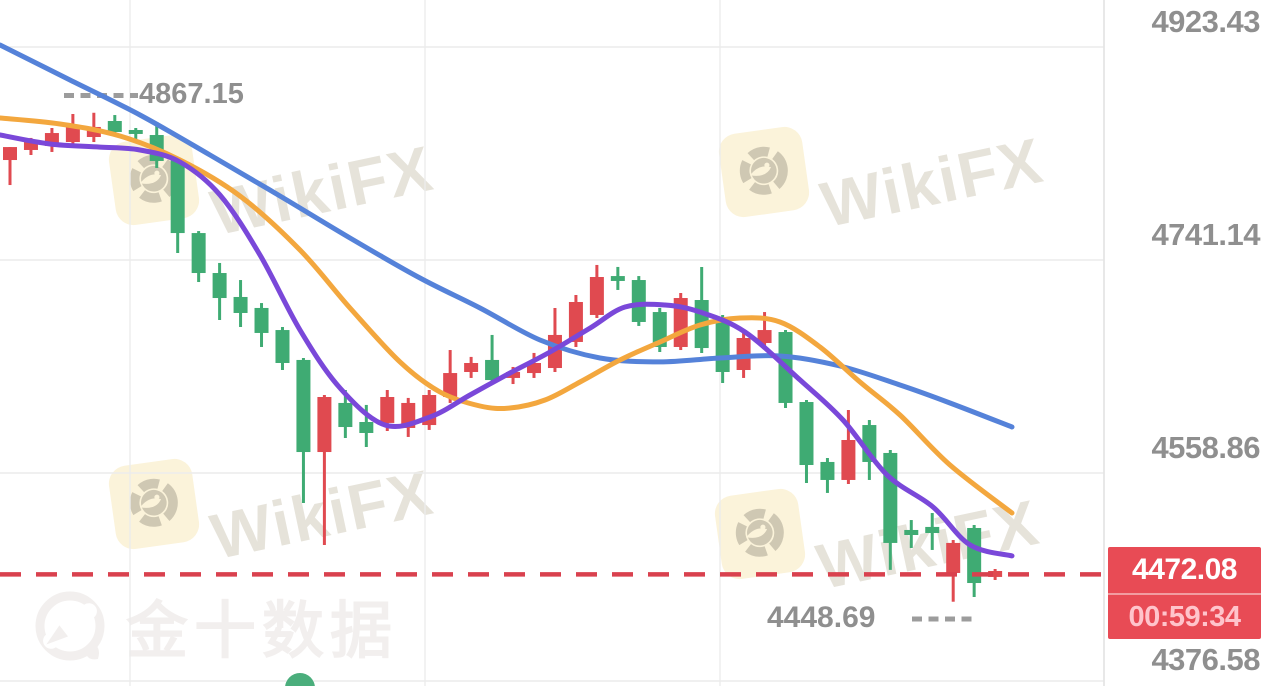 This screenshot has width=1272, height=686. I want to click on price-axis-label: 4376.58, so click(1205, 659).